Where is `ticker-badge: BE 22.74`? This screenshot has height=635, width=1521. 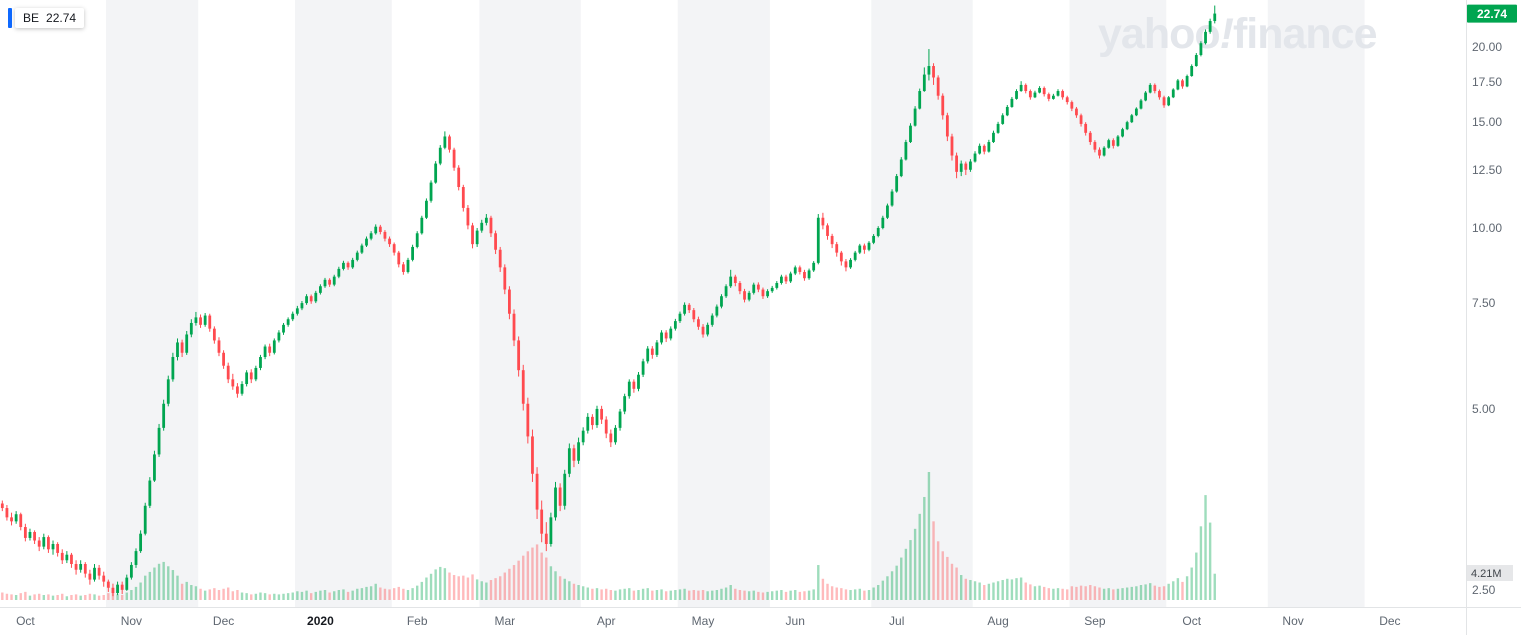
ticker-badge: BE 22.74 is located at coordinates (50, 18).